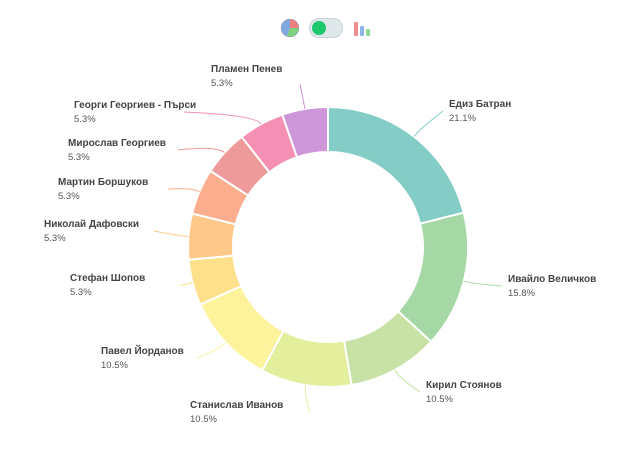 The width and height of the screenshot is (634, 451). I want to click on slice-label-name: Едиз Батран, so click(480, 104).